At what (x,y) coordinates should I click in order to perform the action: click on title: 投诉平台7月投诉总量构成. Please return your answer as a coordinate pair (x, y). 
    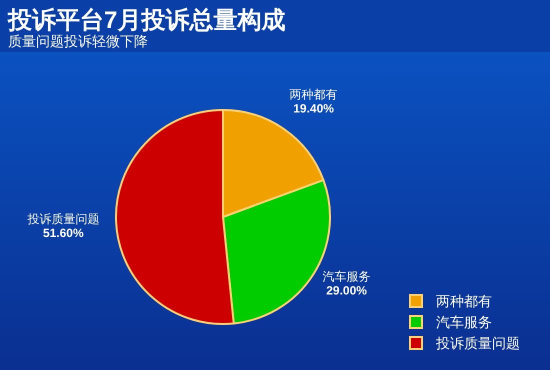
    Looking at the image, I should click on (147, 20).